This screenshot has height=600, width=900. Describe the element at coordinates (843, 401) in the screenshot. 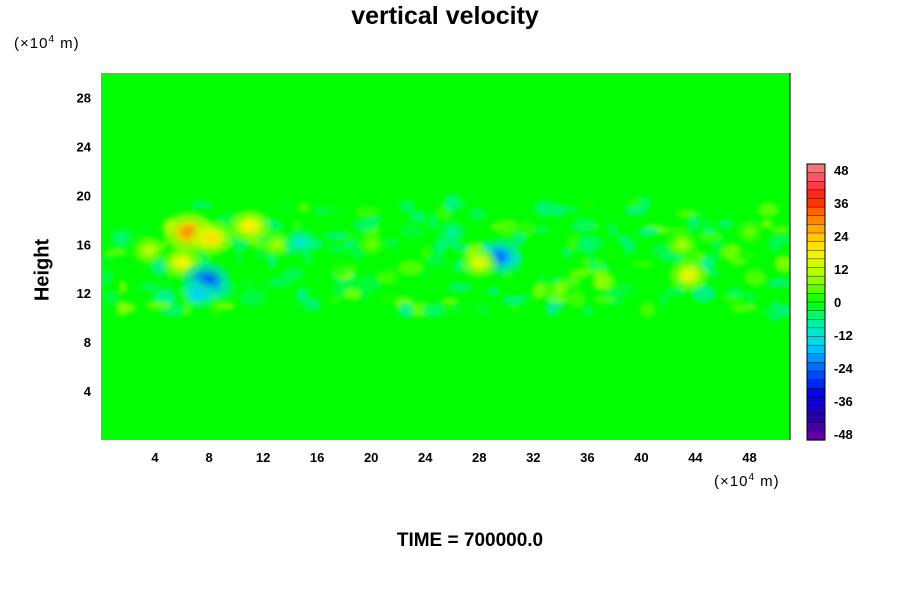

I see `colorbar-tick-label: -36` at that location.